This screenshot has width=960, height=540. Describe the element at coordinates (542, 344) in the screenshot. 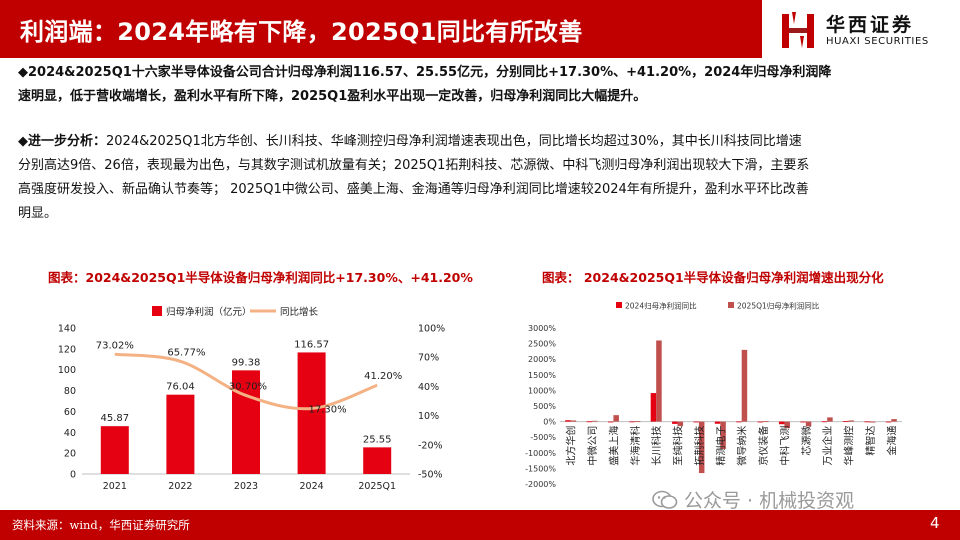

I see `y-tick-label: 2500%` at that location.